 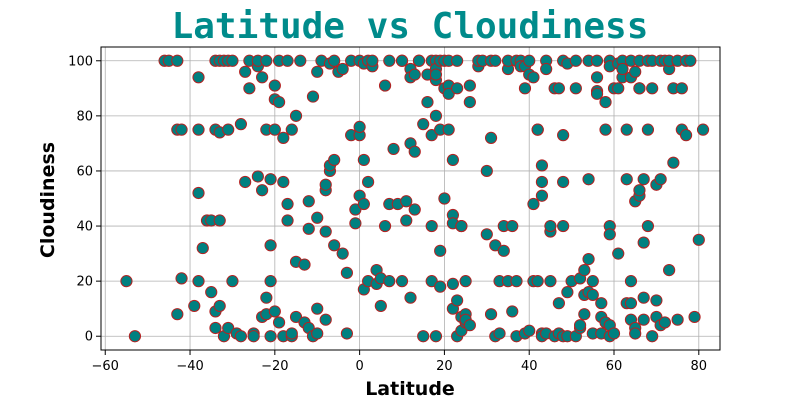 I want to click on x-tick-label: 20, so click(x=444, y=366).